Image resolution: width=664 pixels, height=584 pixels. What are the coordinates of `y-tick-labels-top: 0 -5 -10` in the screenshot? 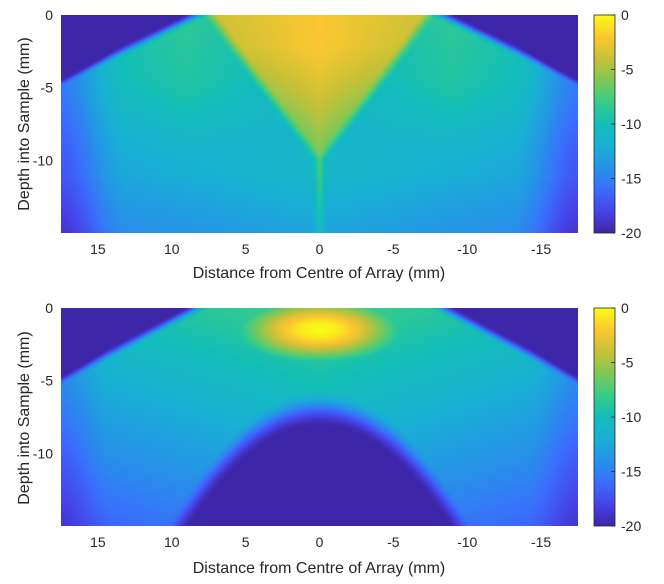 It's located at (43, 87).